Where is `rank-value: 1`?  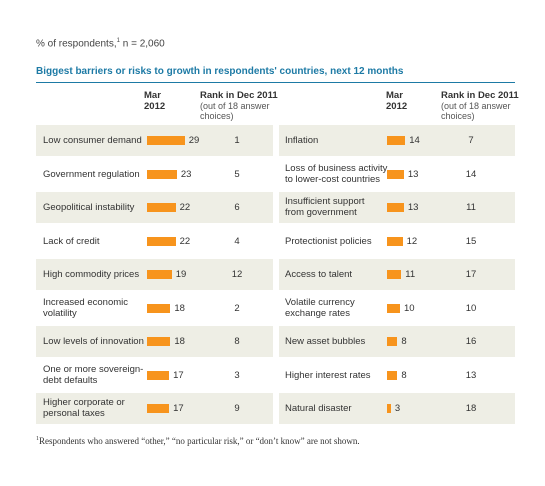 rank-value: 1 is located at coordinates (237, 140).